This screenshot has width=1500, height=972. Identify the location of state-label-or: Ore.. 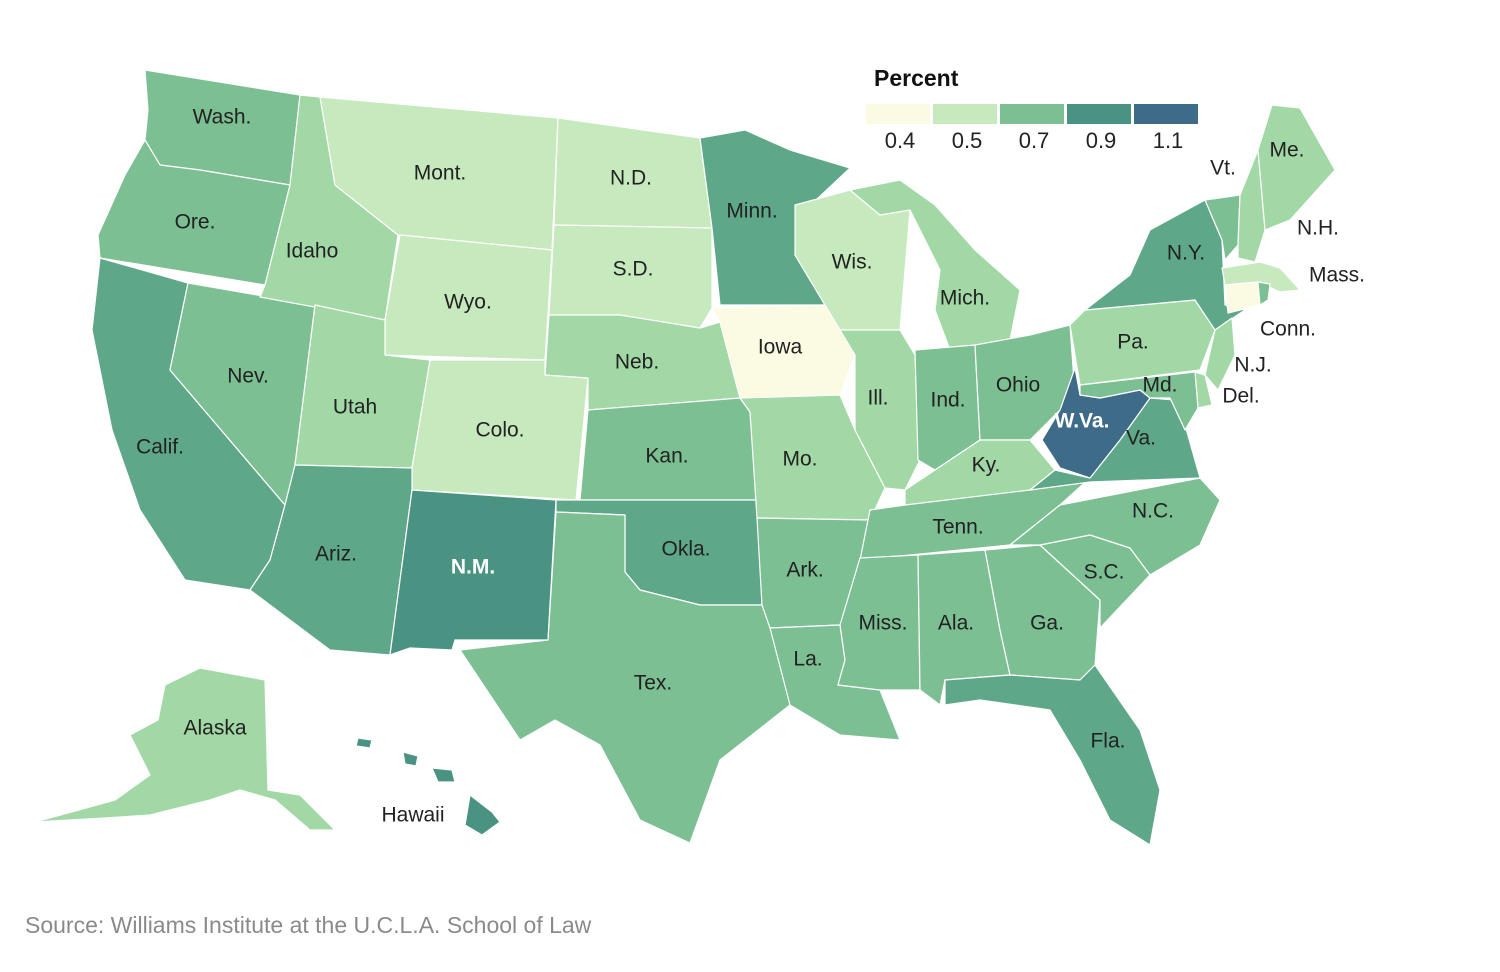
(195, 222).